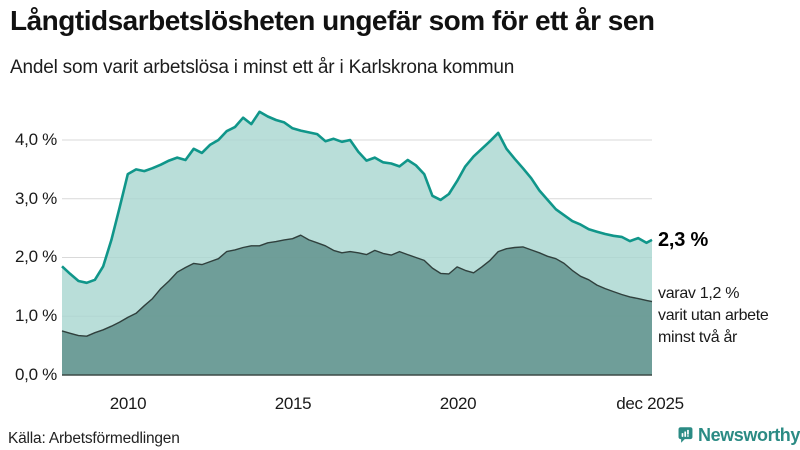  What do you see at coordinates (36, 198) in the screenshot?
I see `y-axis-tick-3: 3,0 %` at bounding box center [36, 198].